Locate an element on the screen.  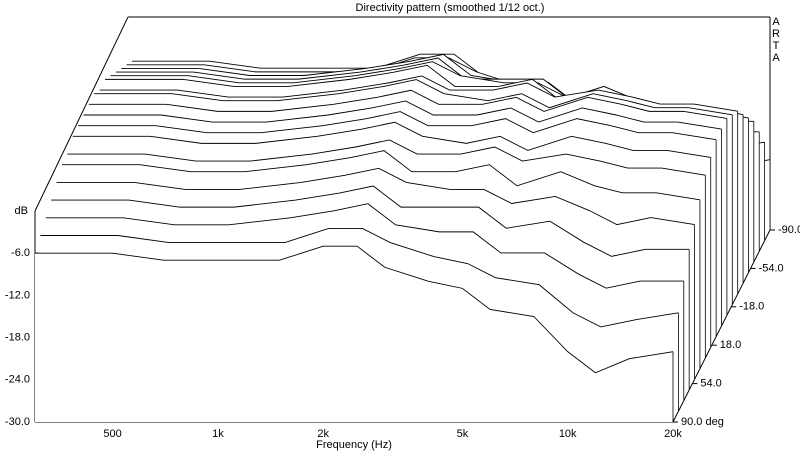
chart-title: Directivity pattern (smoothed 1/12 oct.) is located at coordinates (450, 8).